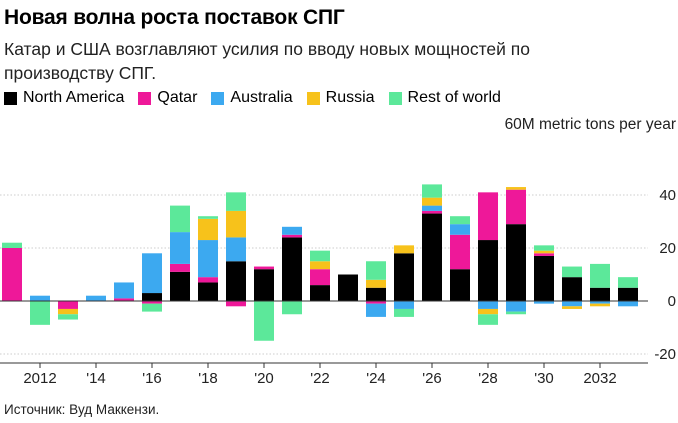 This screenshot has width=678, height=423. What do you see at coordinates (152, 378) in the screenshot?
I see `x-tick-label: '16` at bounding box center [152, 378].